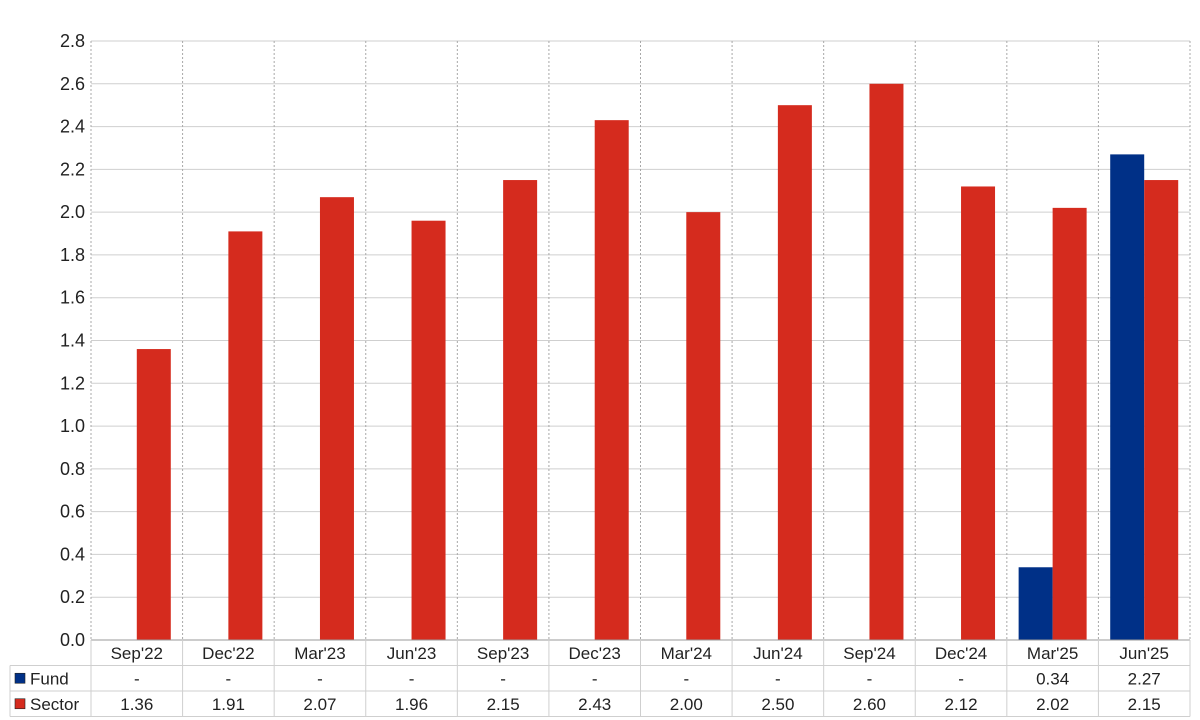 The height and width of the screenshot is (720, 1200). Describe the element at coordinates (411, 704) in the screenshot. I see `table-cell-sector: 1.96` at that location.